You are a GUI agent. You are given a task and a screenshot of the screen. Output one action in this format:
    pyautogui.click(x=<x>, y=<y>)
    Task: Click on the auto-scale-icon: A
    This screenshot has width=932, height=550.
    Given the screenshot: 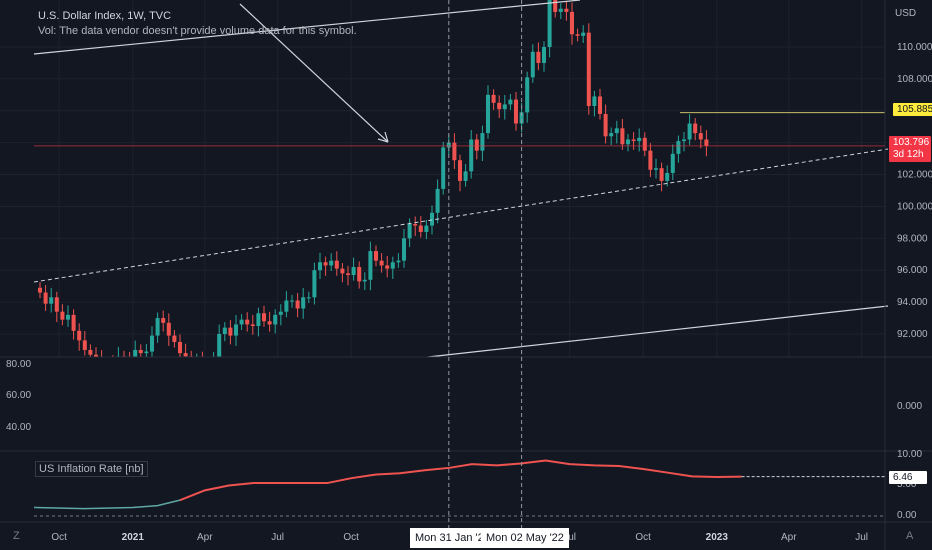 What is the action you would take?
    pyautogui.click(x=910, y=536)
    